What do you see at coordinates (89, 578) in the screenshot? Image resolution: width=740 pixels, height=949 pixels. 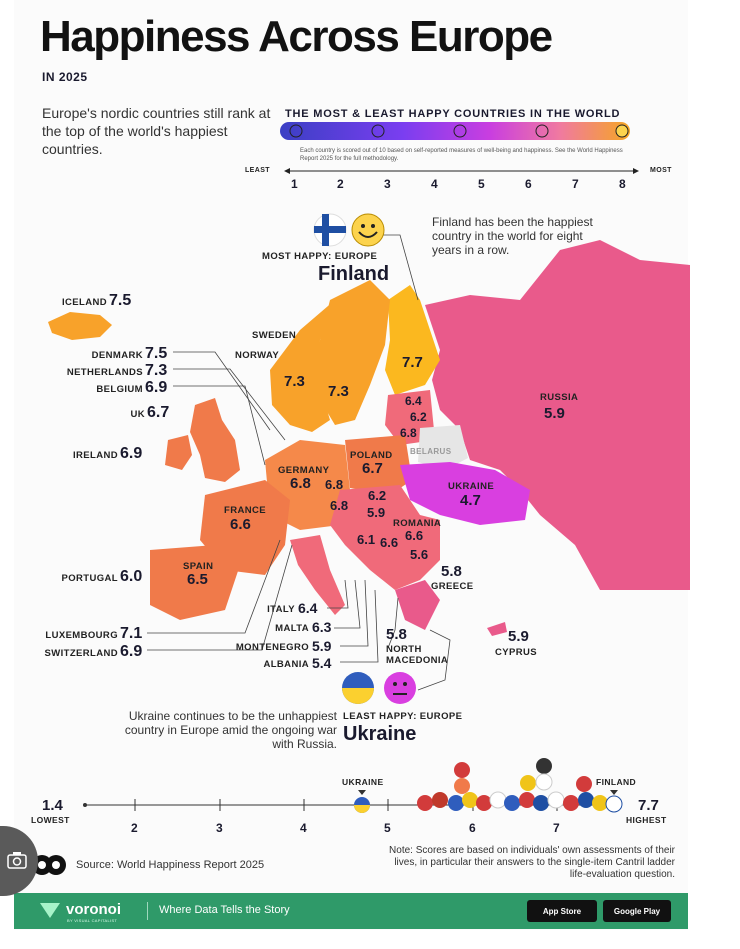 I see `label-portugal: PORTUGAL` at bounding box center [89, 578].